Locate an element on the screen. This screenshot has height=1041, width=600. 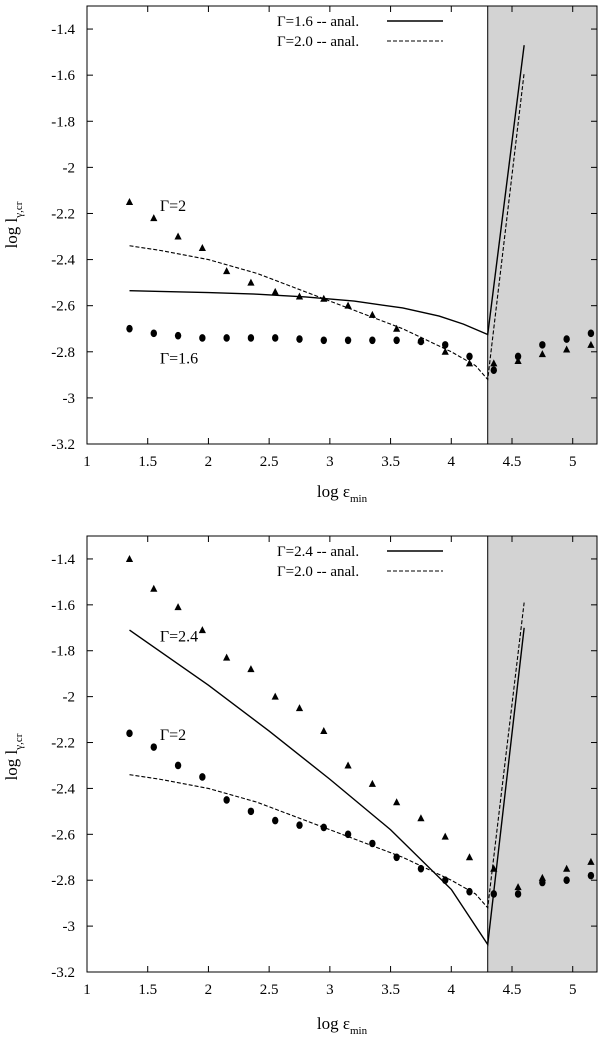
legend-label: Γ=2.0 -- anal. is located at coordinates (318, 572).